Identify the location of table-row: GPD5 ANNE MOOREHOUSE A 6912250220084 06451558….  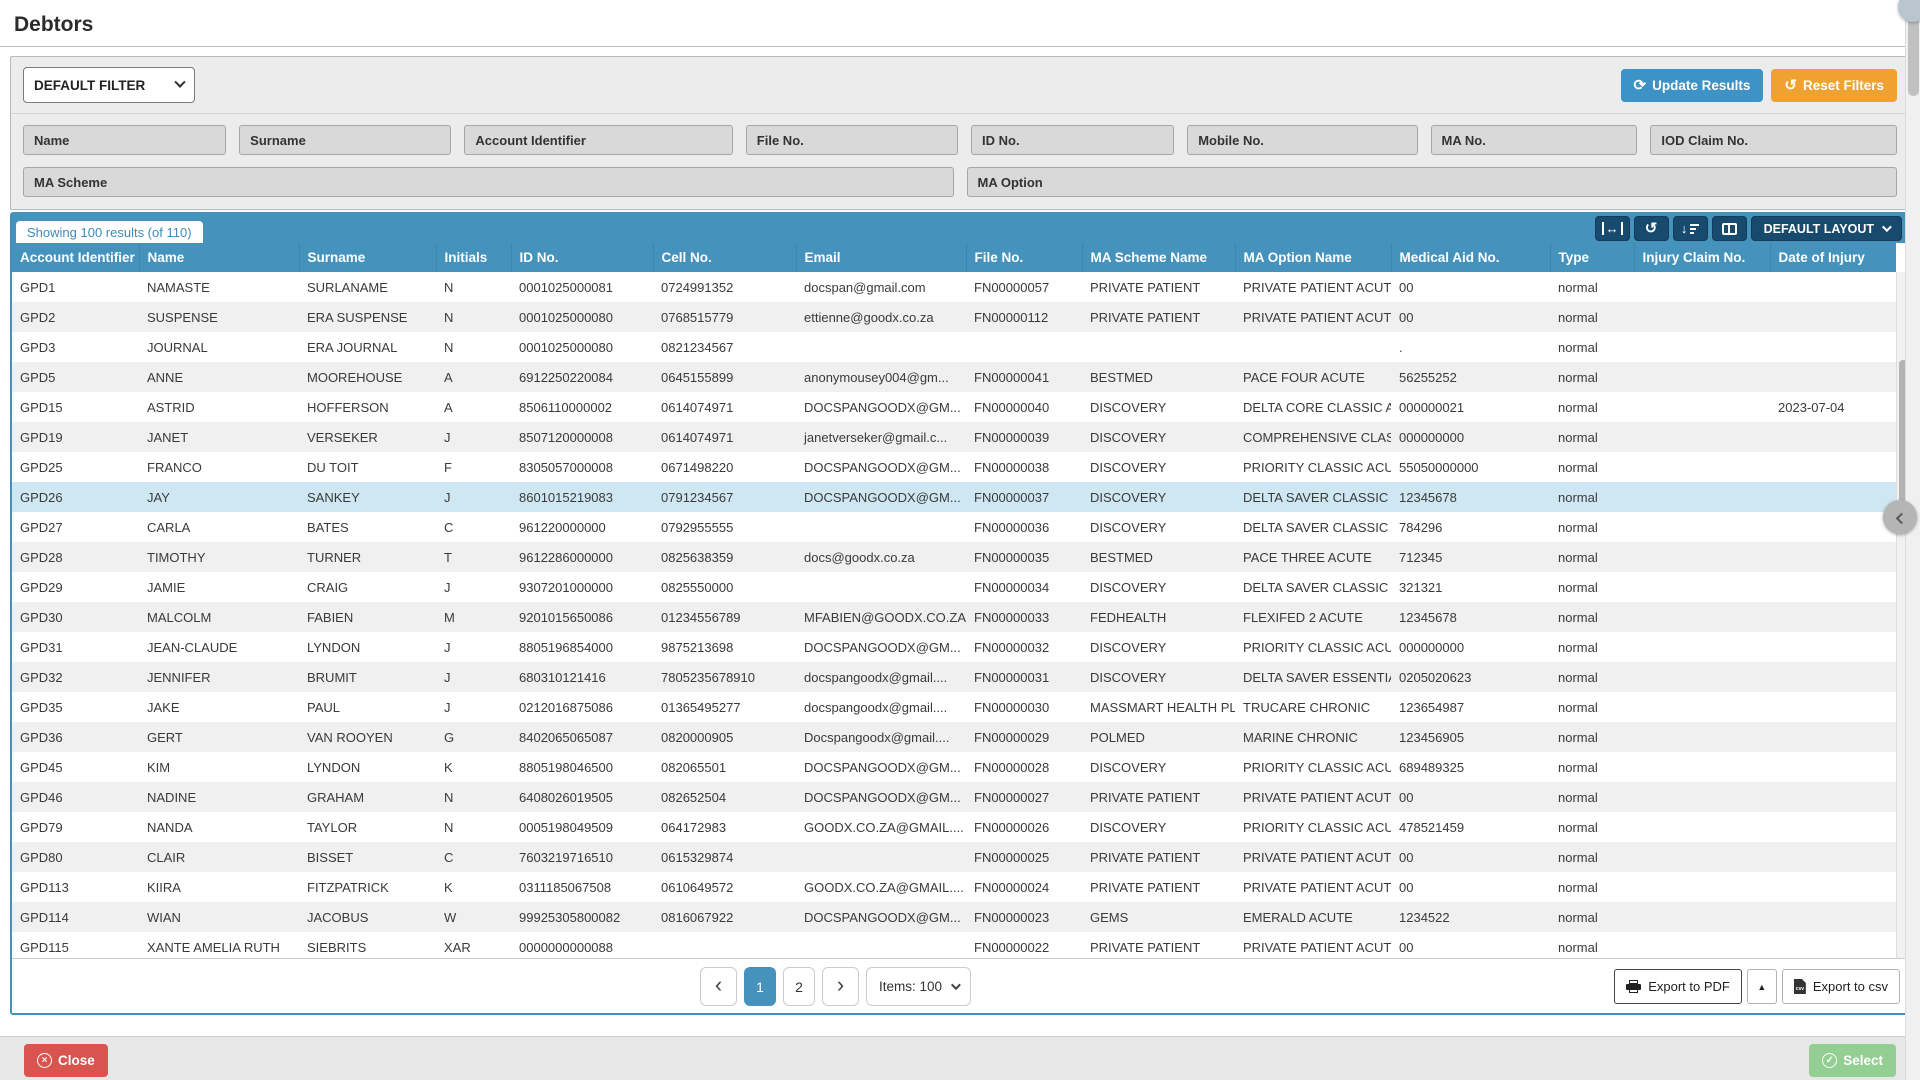
(954, 377).